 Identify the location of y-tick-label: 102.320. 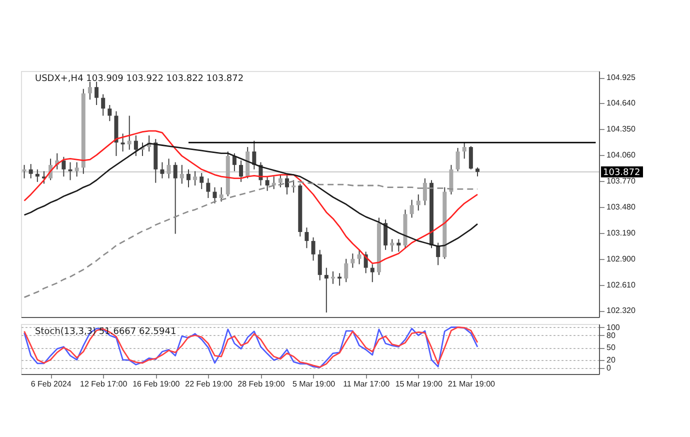
(621, 311).